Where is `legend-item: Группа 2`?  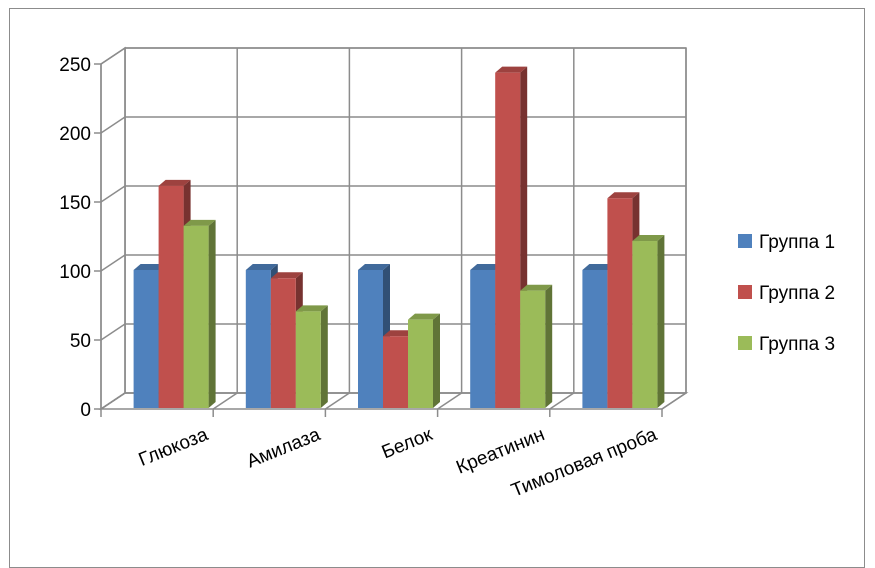 legend-item: Группа 2 is located at coordinates (786, 293).